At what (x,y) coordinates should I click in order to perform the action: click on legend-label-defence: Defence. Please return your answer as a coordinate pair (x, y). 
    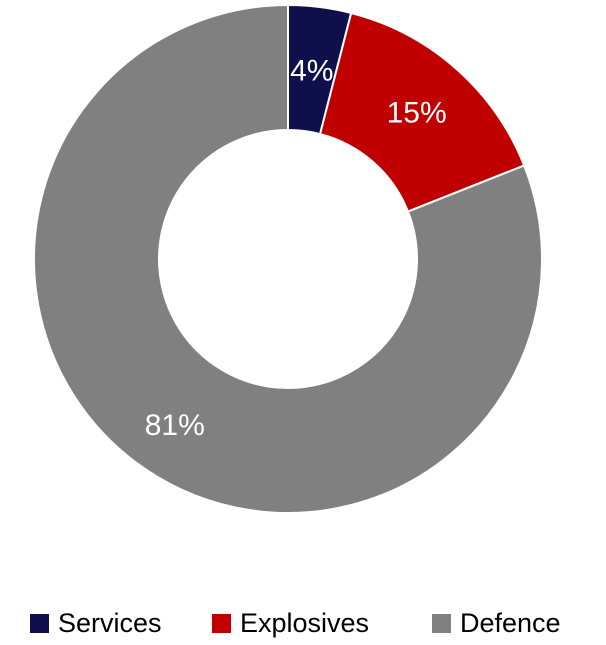
    Looking at the image, I should click on (510, 622).